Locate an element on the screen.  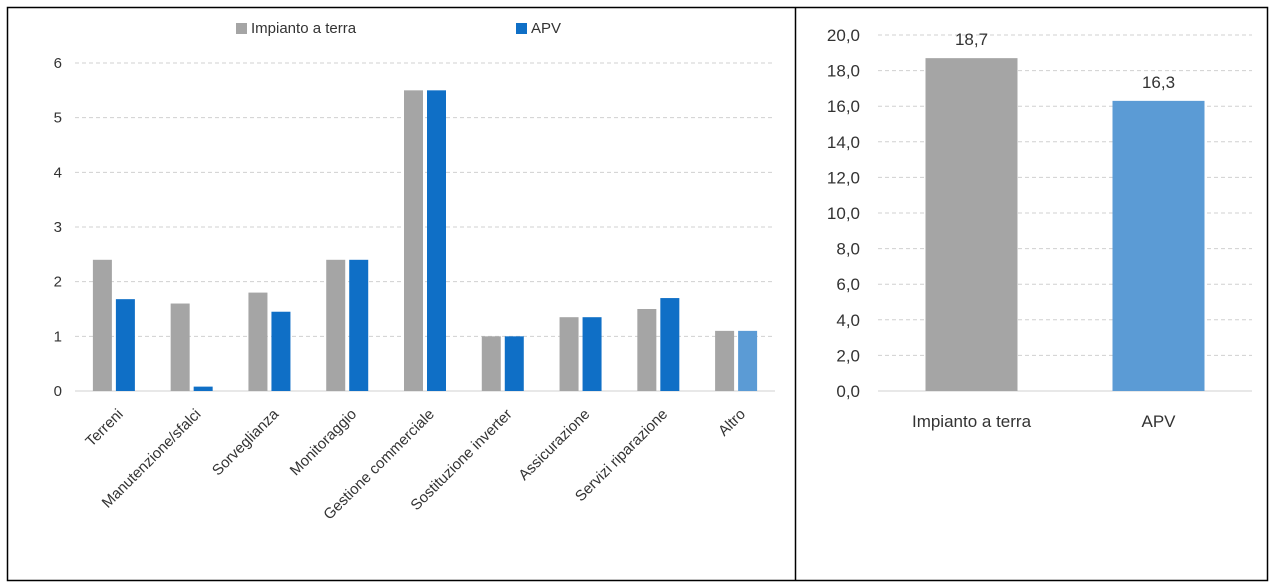
legend-swatch-apv is located at coordinates (521, 28).